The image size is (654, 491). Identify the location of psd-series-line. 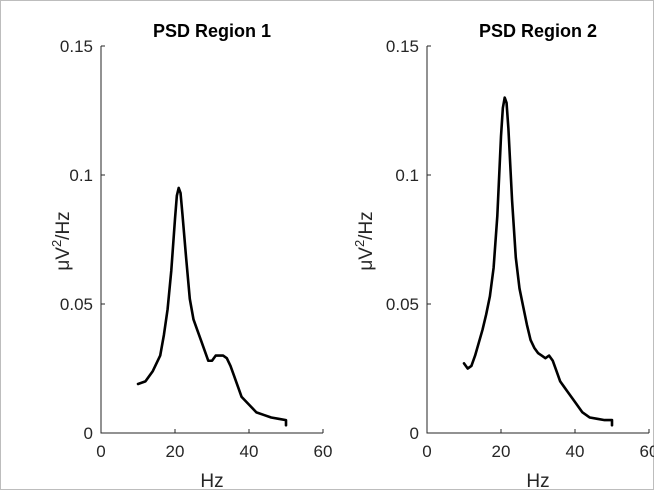
(212, 306).